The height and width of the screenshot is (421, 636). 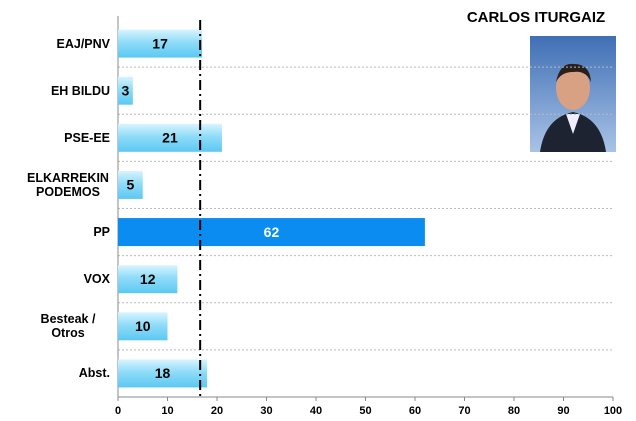 What do you see at coordinates (94, 373) in the screenshot?
I see `y-tick-label: Abst.` at bounding box center [94, 373].